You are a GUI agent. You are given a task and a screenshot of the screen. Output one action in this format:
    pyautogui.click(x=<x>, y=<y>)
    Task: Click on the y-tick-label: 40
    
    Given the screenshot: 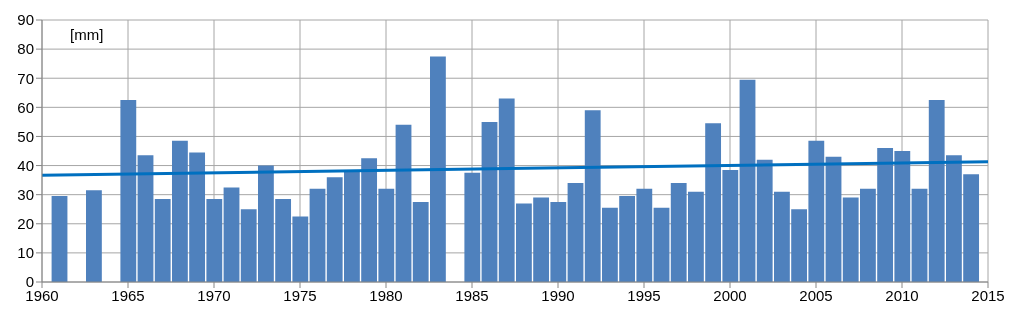 What is the action you would take?
    pyautogui.click(x=25, y=165)
    